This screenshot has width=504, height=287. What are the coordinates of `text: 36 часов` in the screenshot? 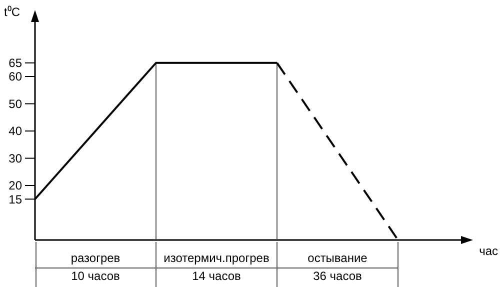 It's located at (337, 276).